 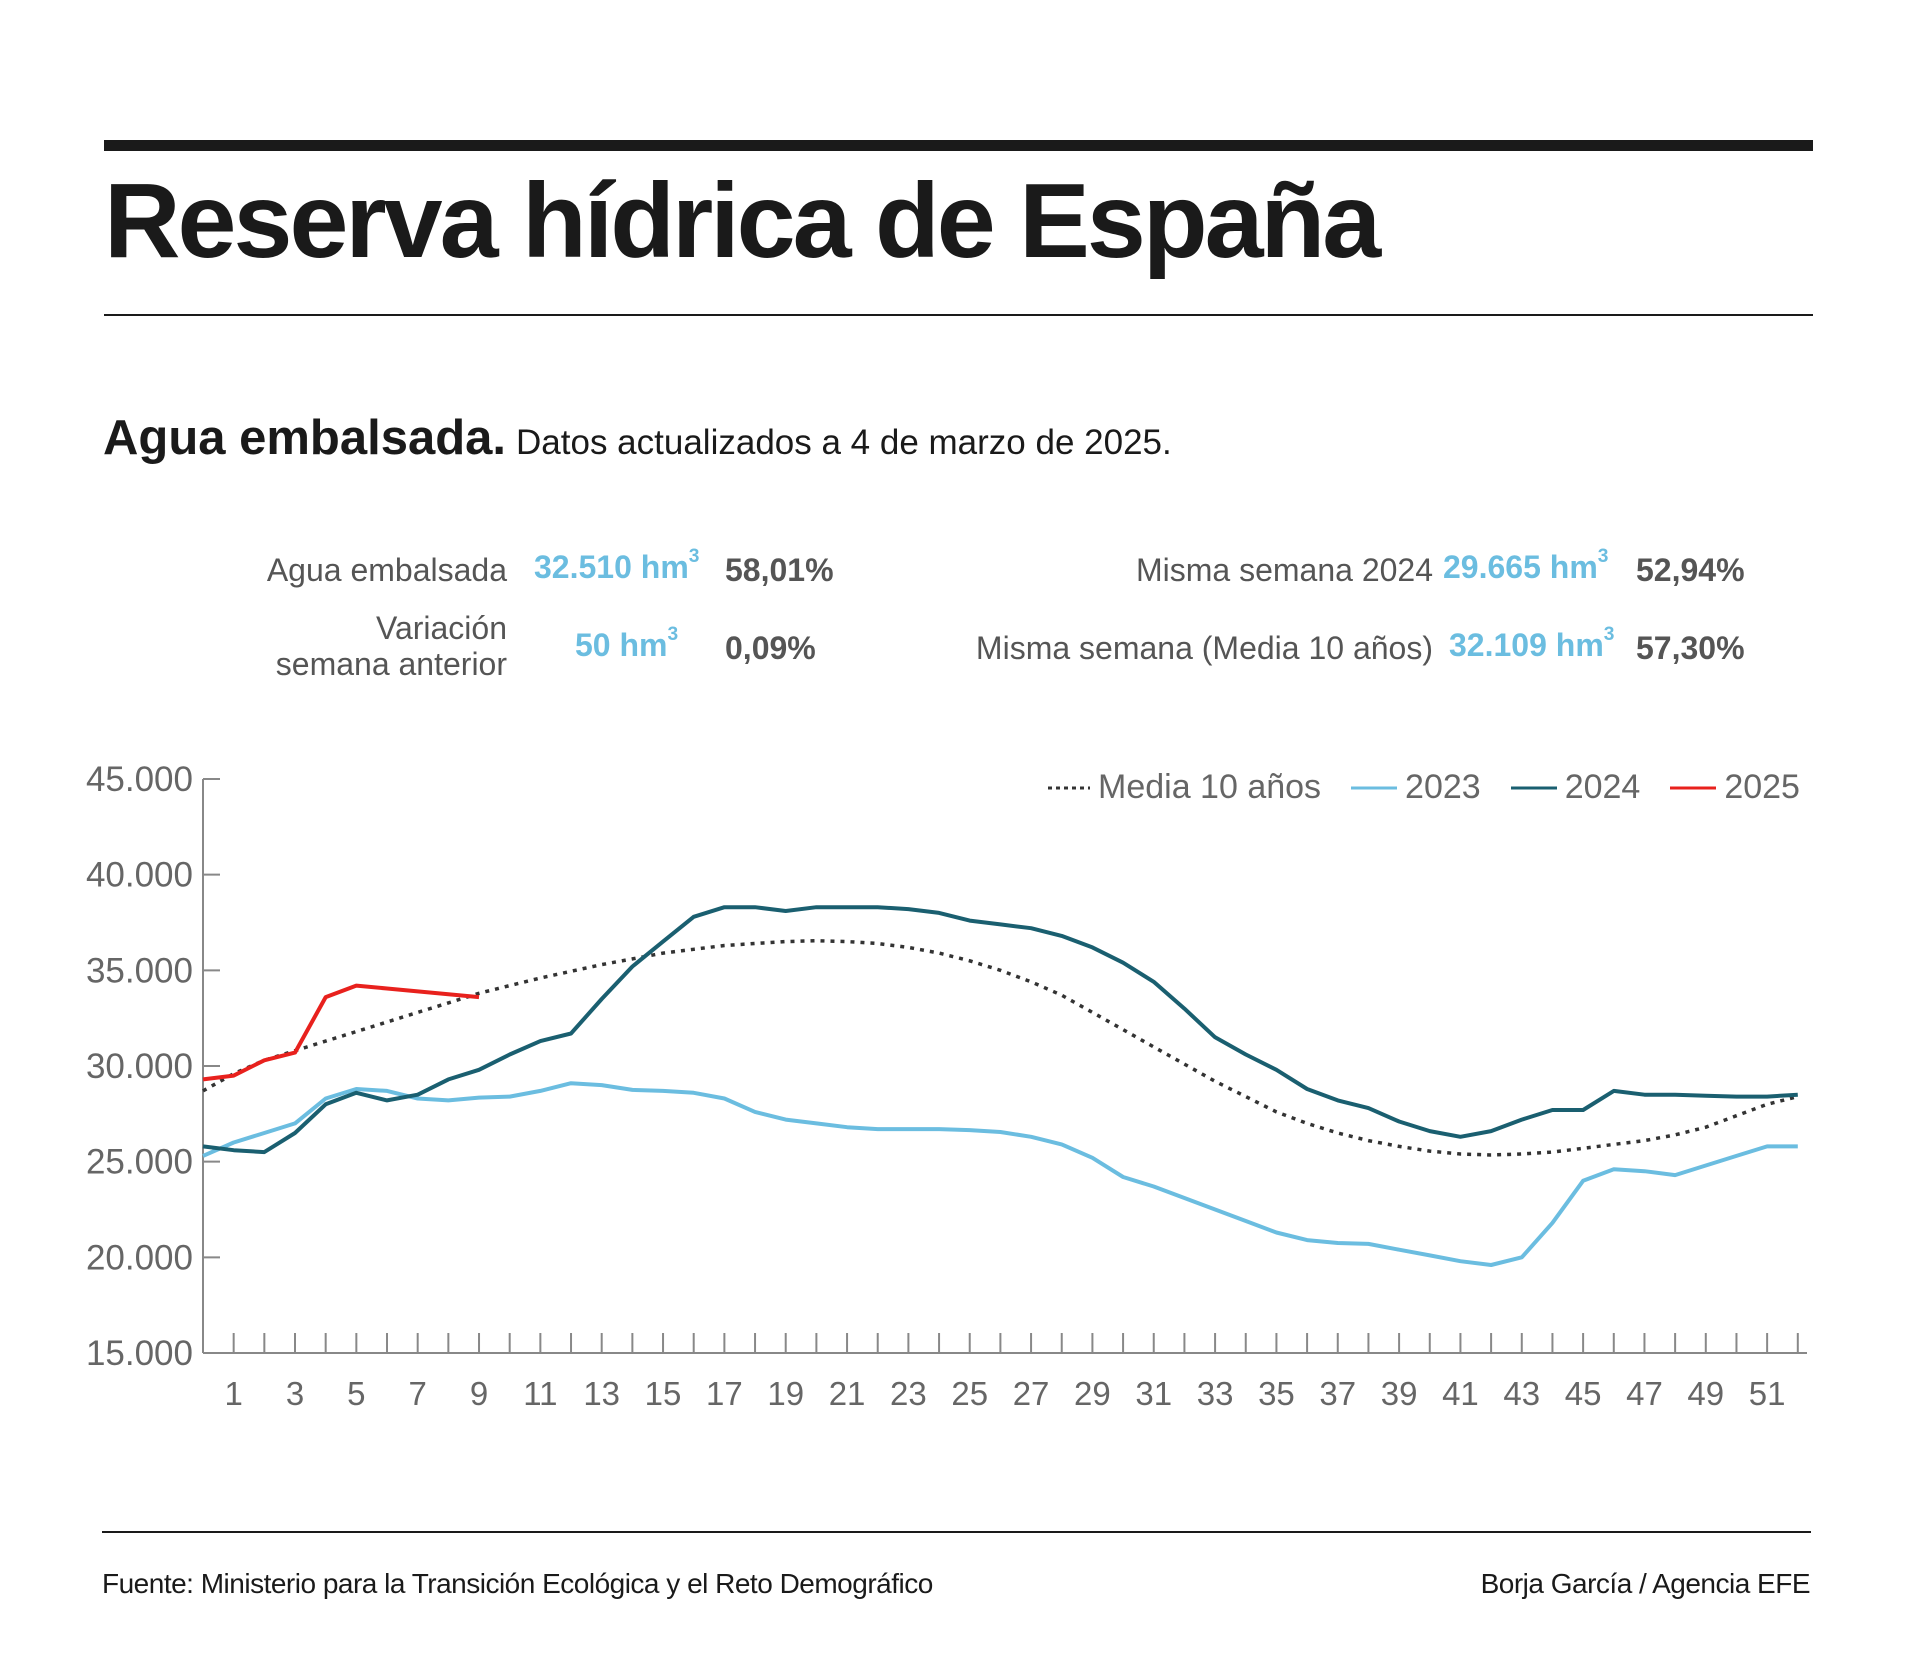 I want to click on chart-legend: Media 10 años 2023 2024 2025, so click(x=1439, y=787).